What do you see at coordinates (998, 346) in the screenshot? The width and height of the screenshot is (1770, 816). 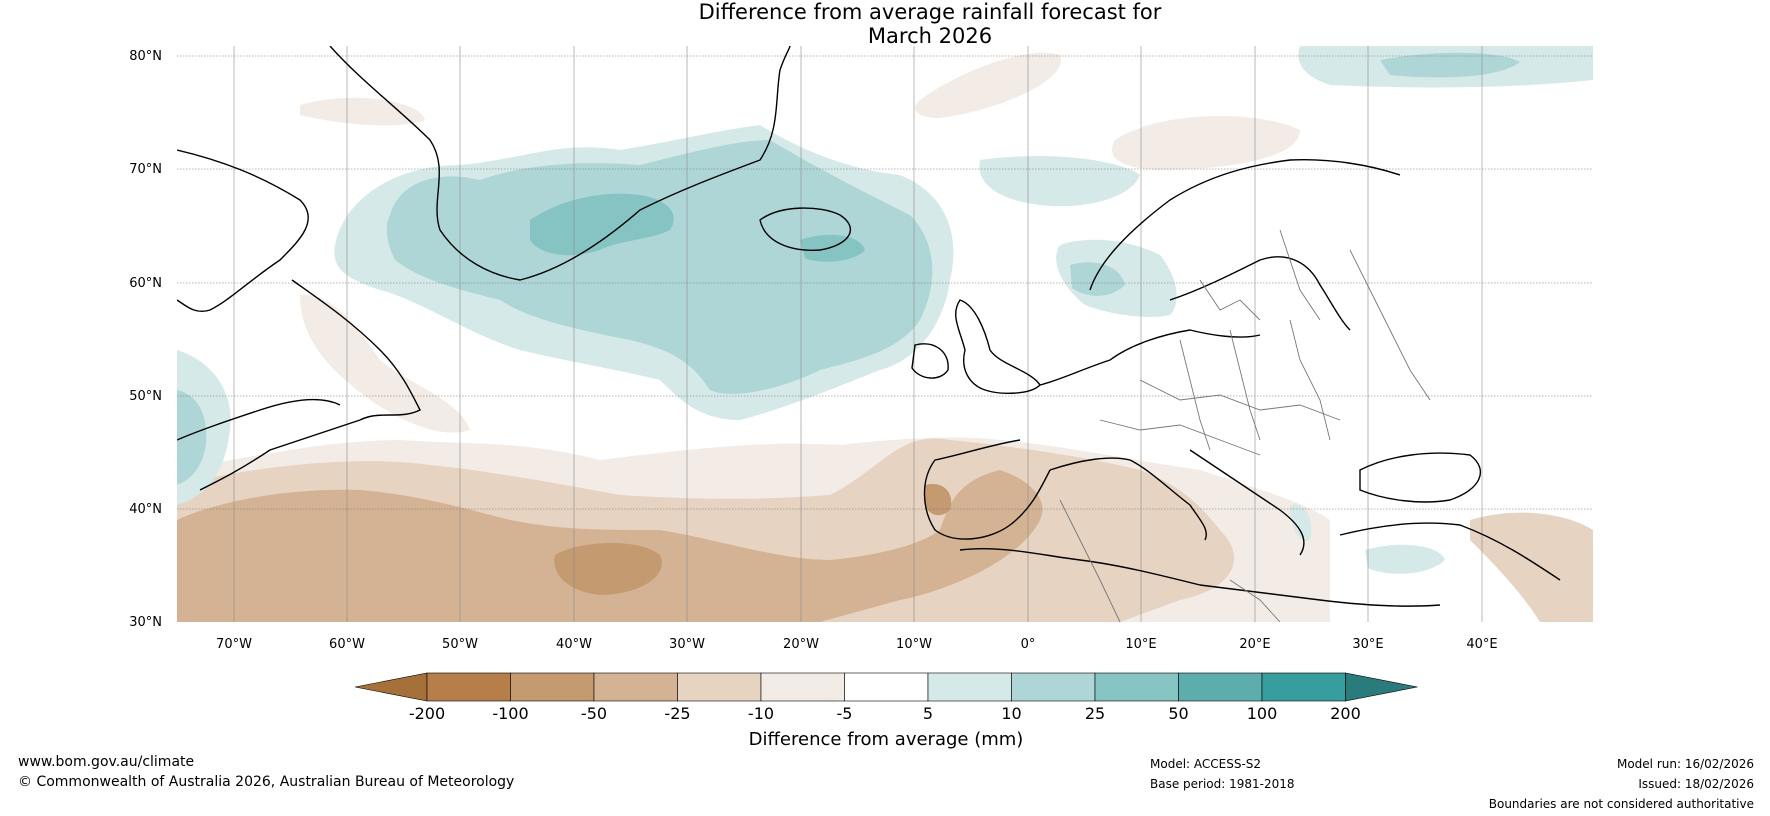 I see `coast-britain` at bounding box center [998, 346].